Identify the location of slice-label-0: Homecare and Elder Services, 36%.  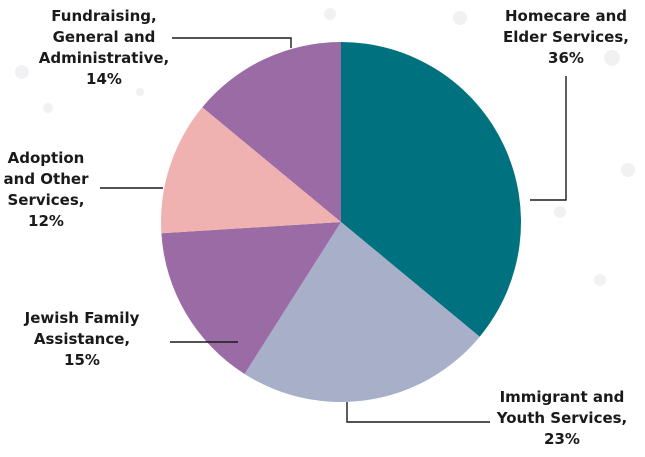
(566, 37).